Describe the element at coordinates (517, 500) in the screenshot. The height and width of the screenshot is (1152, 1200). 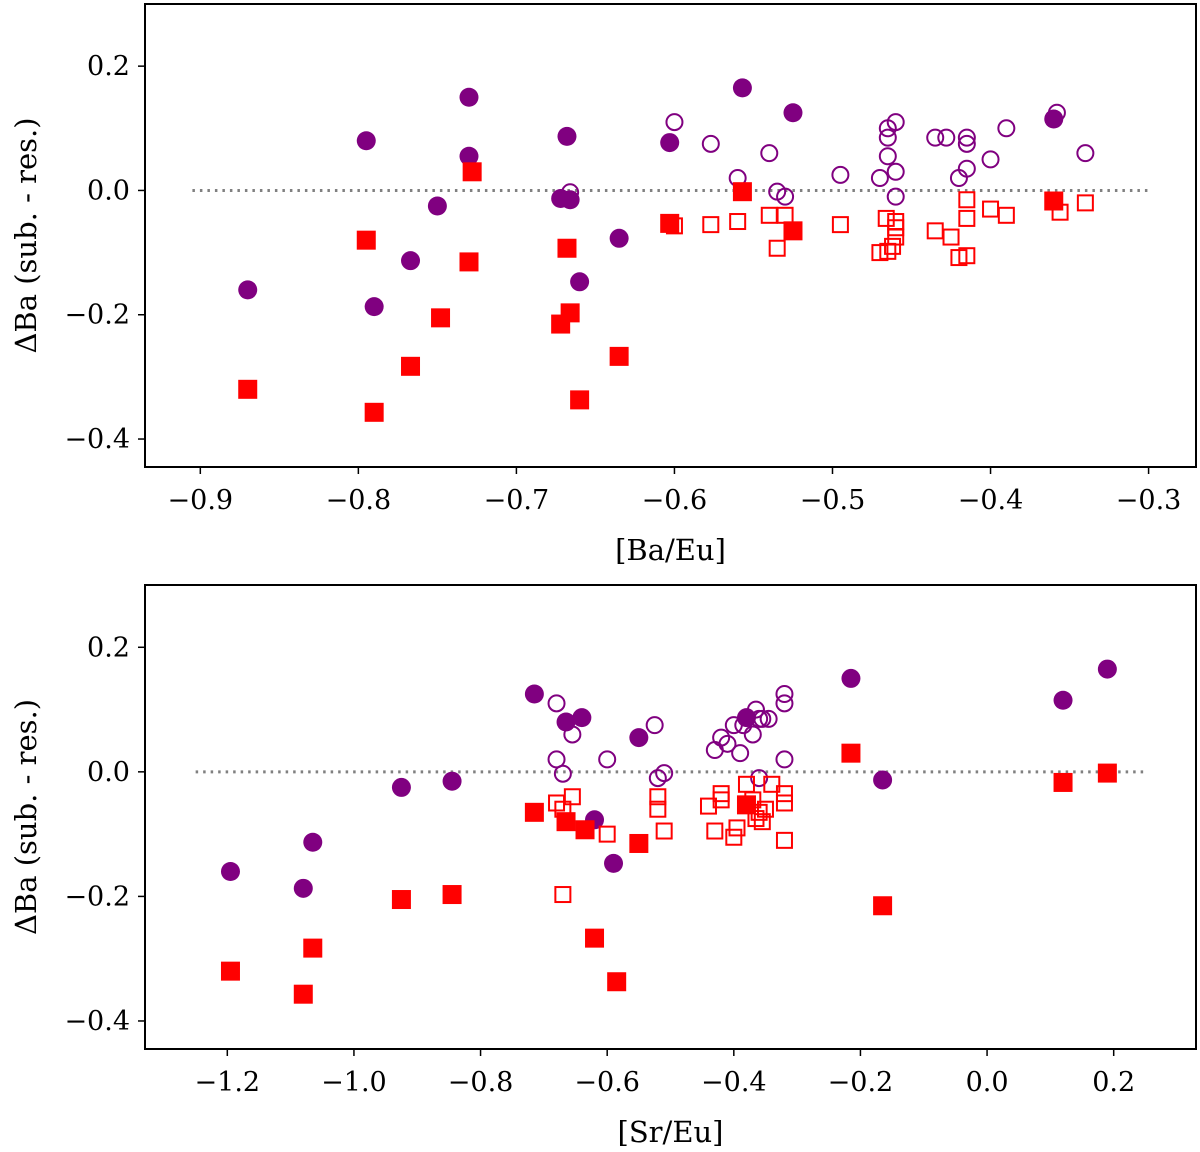
I see `x-tick-label: −0.7` at that location.